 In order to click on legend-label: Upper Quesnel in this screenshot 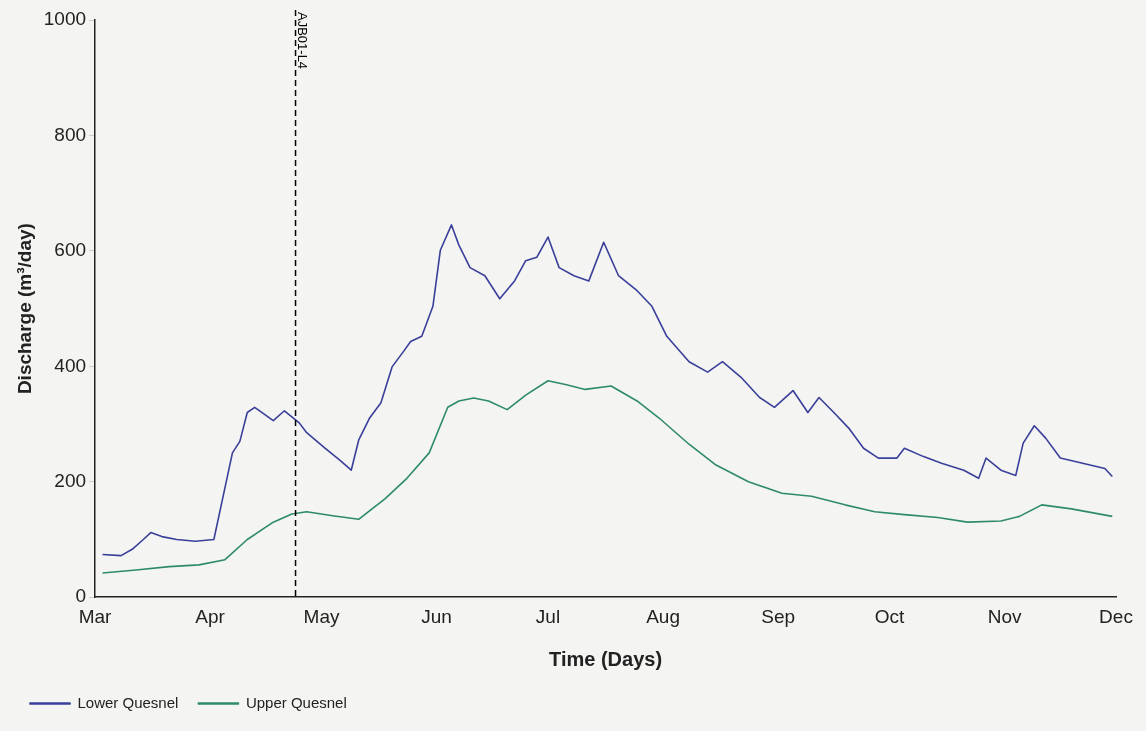, I will do `click(296, 702)`.